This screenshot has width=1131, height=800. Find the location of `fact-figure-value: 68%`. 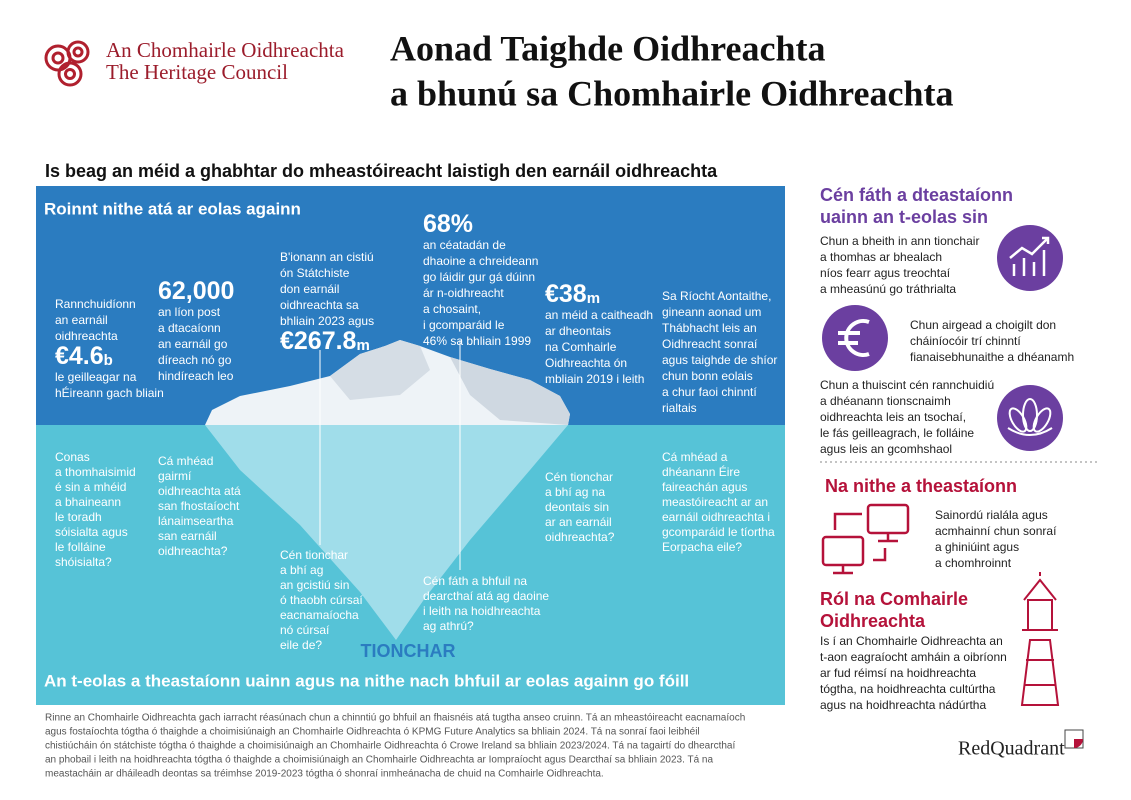

fact-figure-value: 68% is located at coordinates (448, 224).